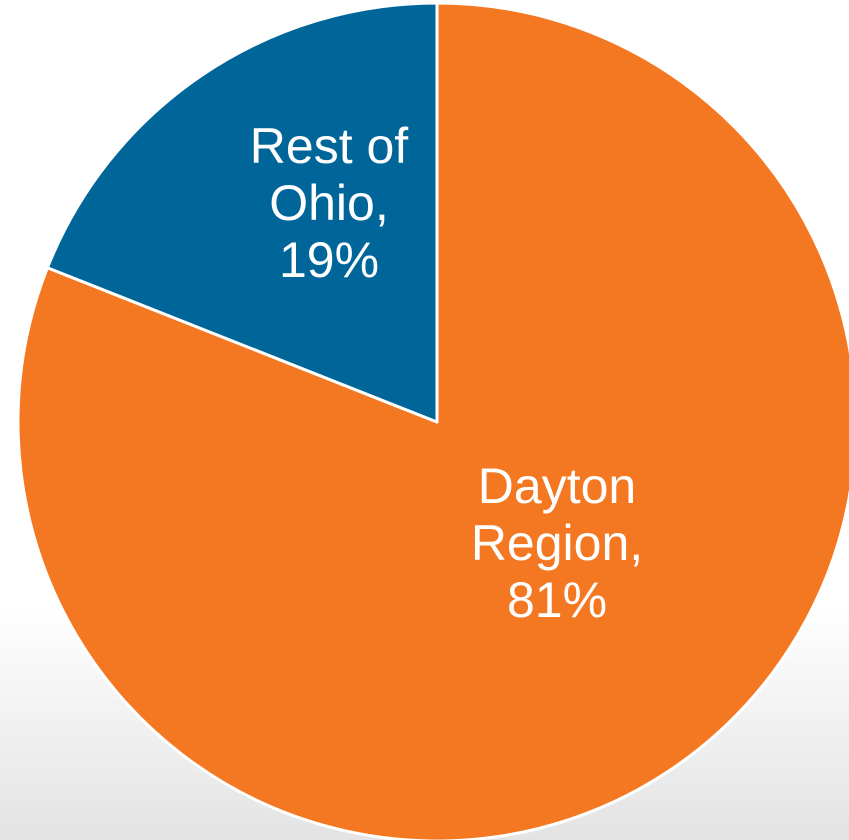 This screenshot has width=849, height=840. I want to click on slice-label-line: Ohio,, so click(329, 203).